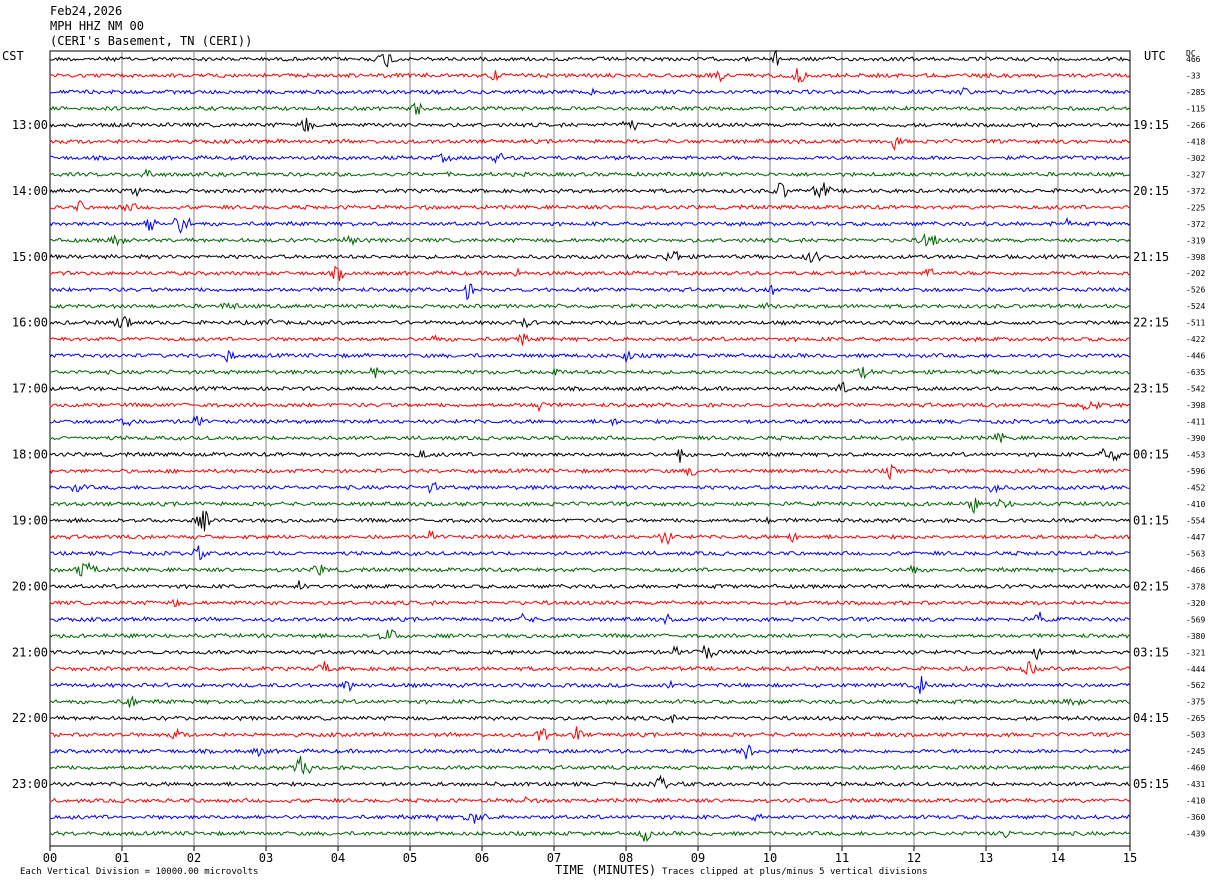  Describe the element at coordinates (1195, 619) in the screenshot. I see `trace-offset-label: -569` at that location.